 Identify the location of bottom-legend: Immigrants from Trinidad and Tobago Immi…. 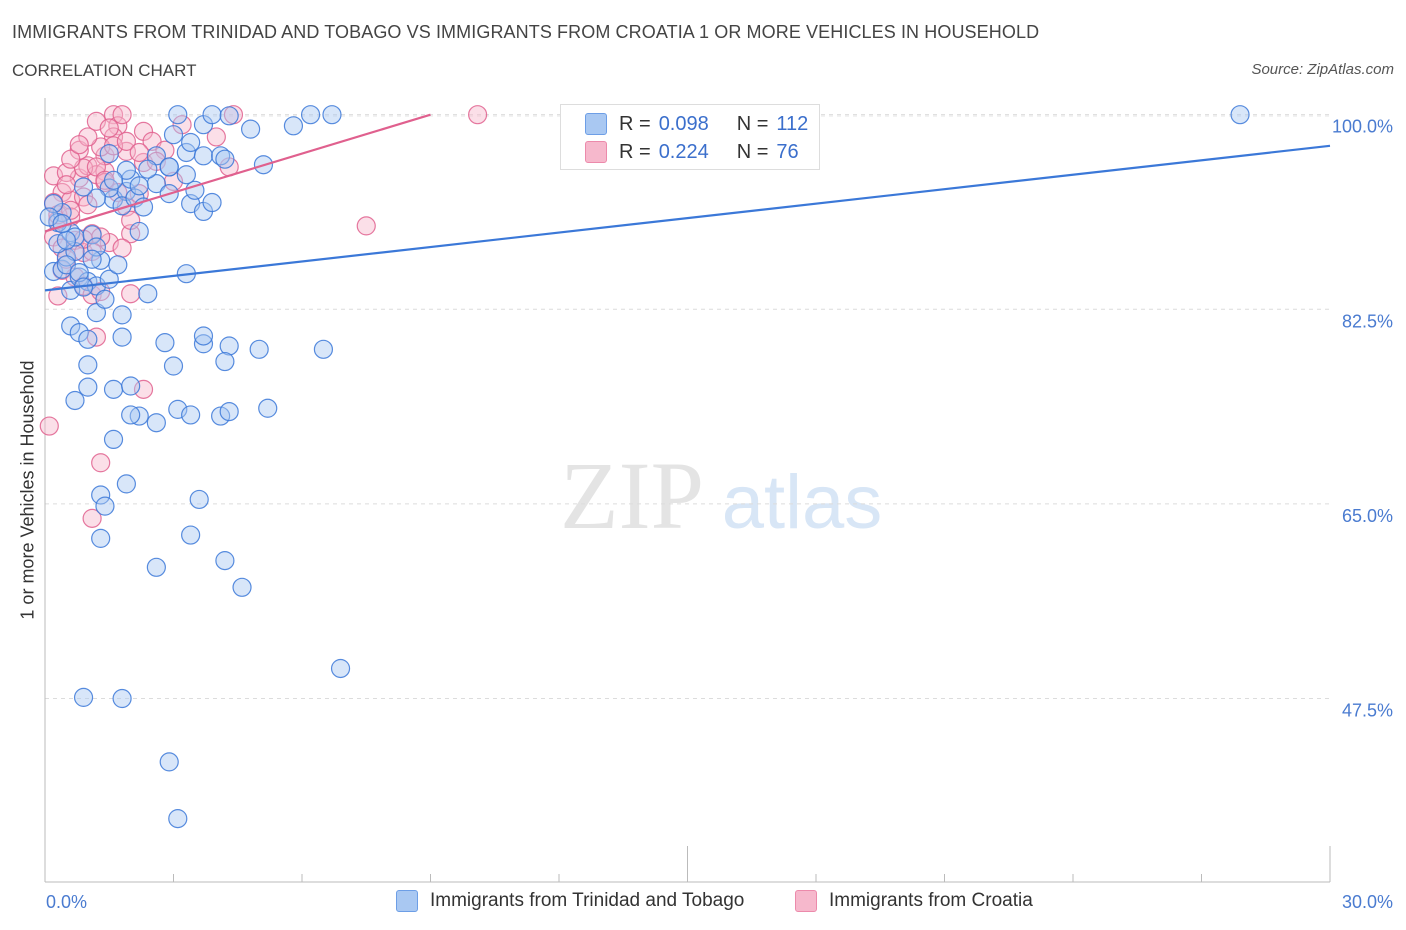
(703, 902).